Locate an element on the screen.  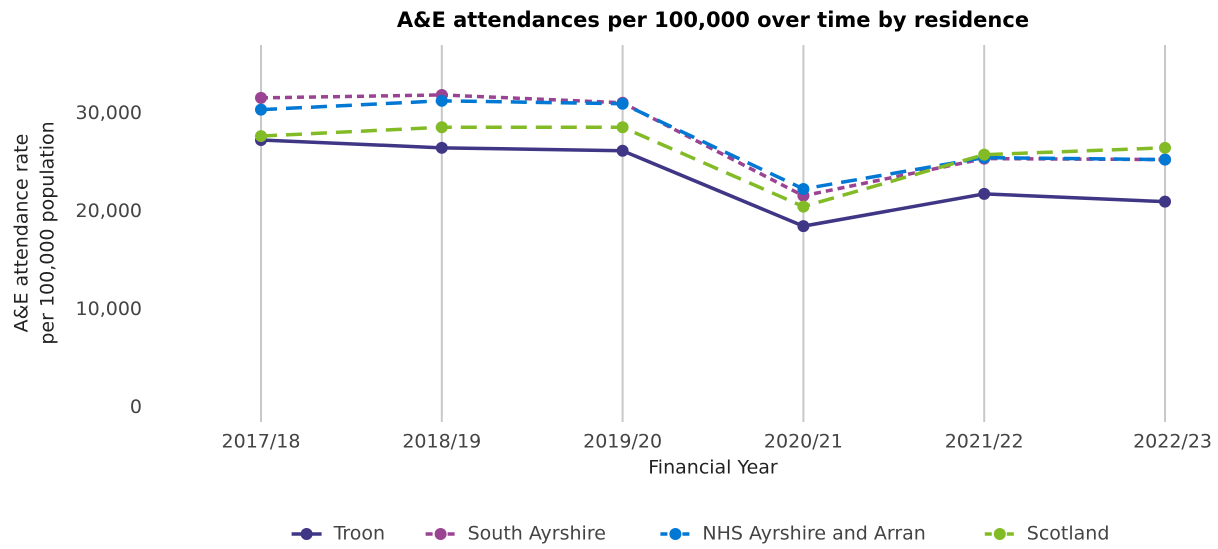
legend-label: Scotland is located at coordinates (1068, 534).